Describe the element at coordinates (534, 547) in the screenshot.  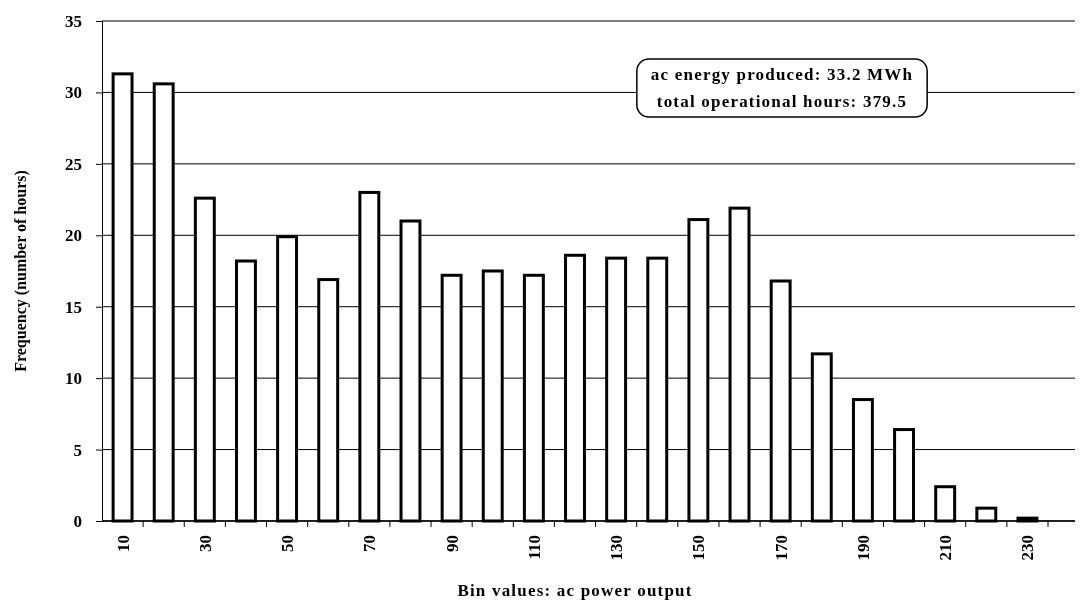
I see `x-tick-label: 110` at that location.